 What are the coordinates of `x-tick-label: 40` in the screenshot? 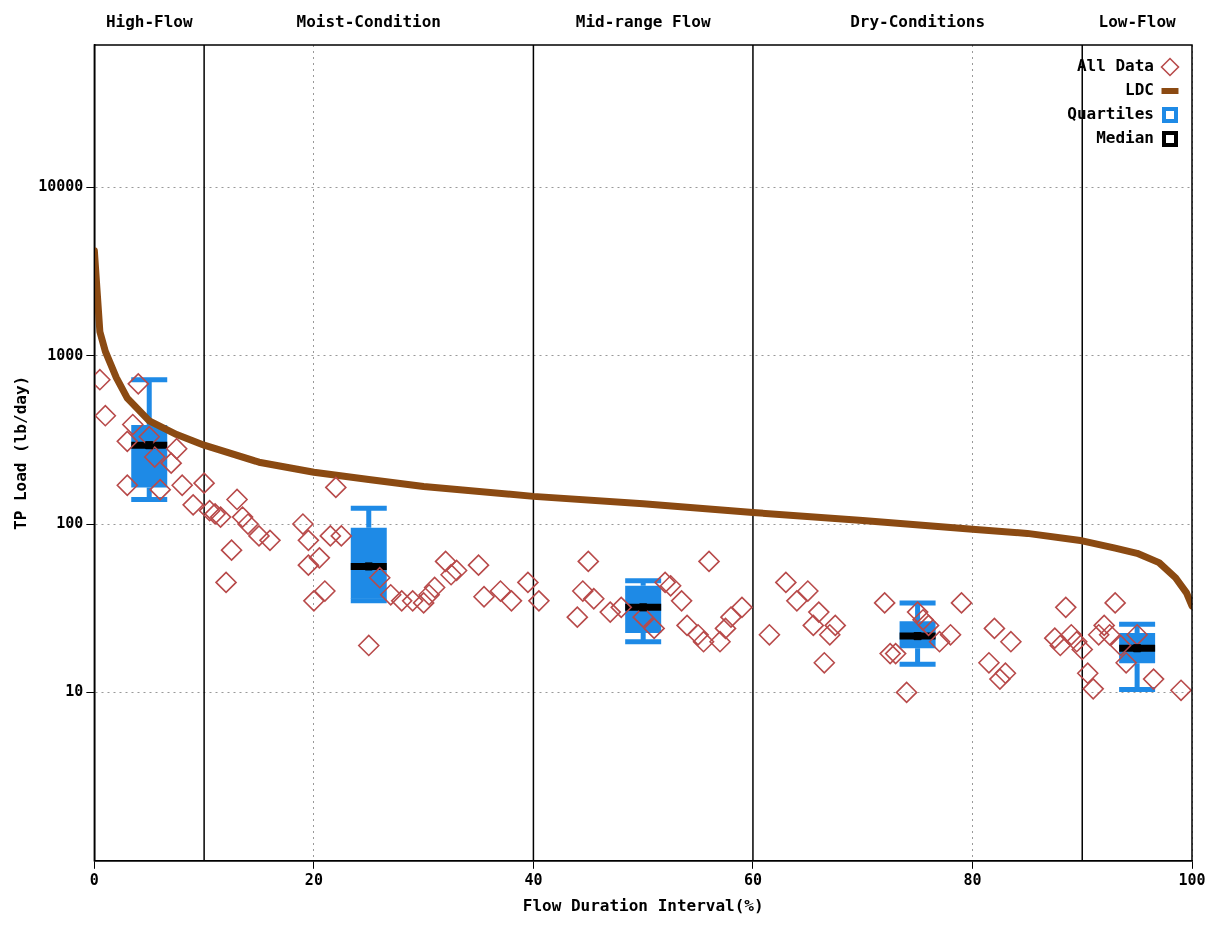 It's located at (533, 879).